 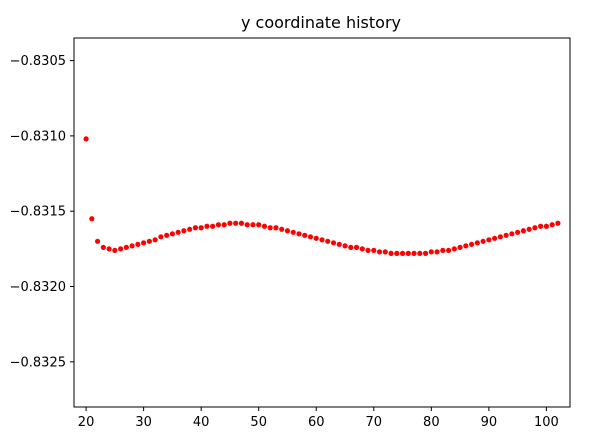 I want to click on y-axis-ticks: −0.8325 −0.8320 −0.8315 −0.8310 −0.8305, so click(x=42, y=212).